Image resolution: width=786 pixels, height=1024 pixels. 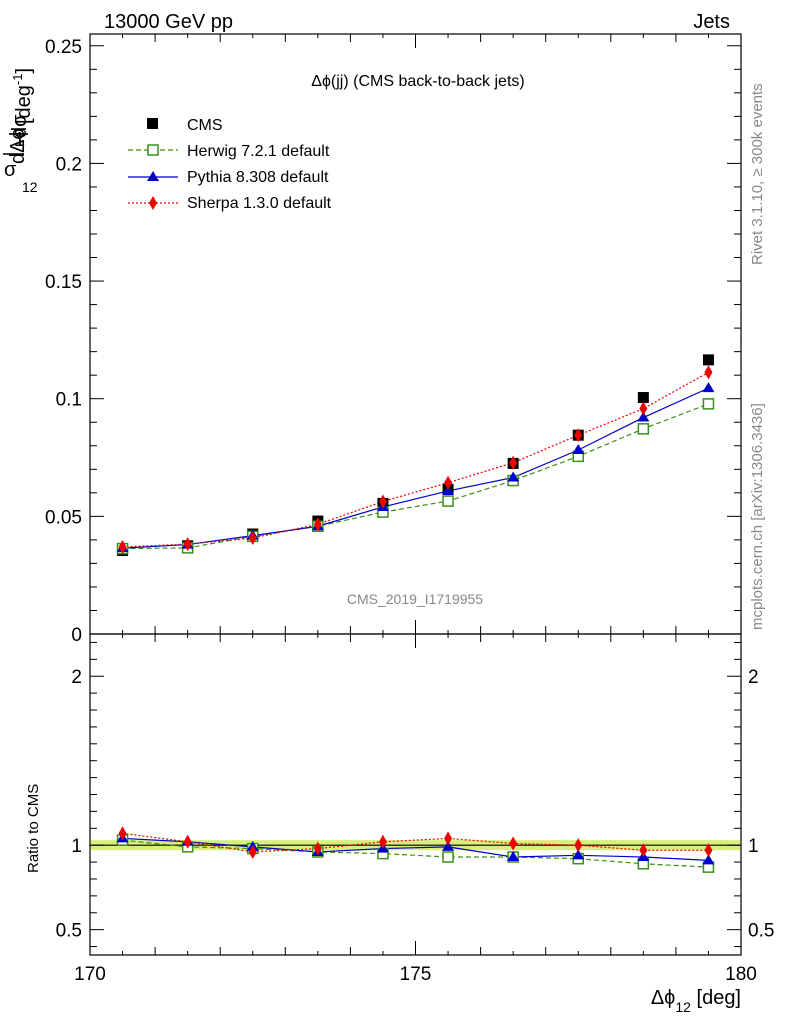 What do you see at coordinates (683, 1007) in the screenshot?
I see `xlabel-sub: 12` at bounding box center [683, 1007].